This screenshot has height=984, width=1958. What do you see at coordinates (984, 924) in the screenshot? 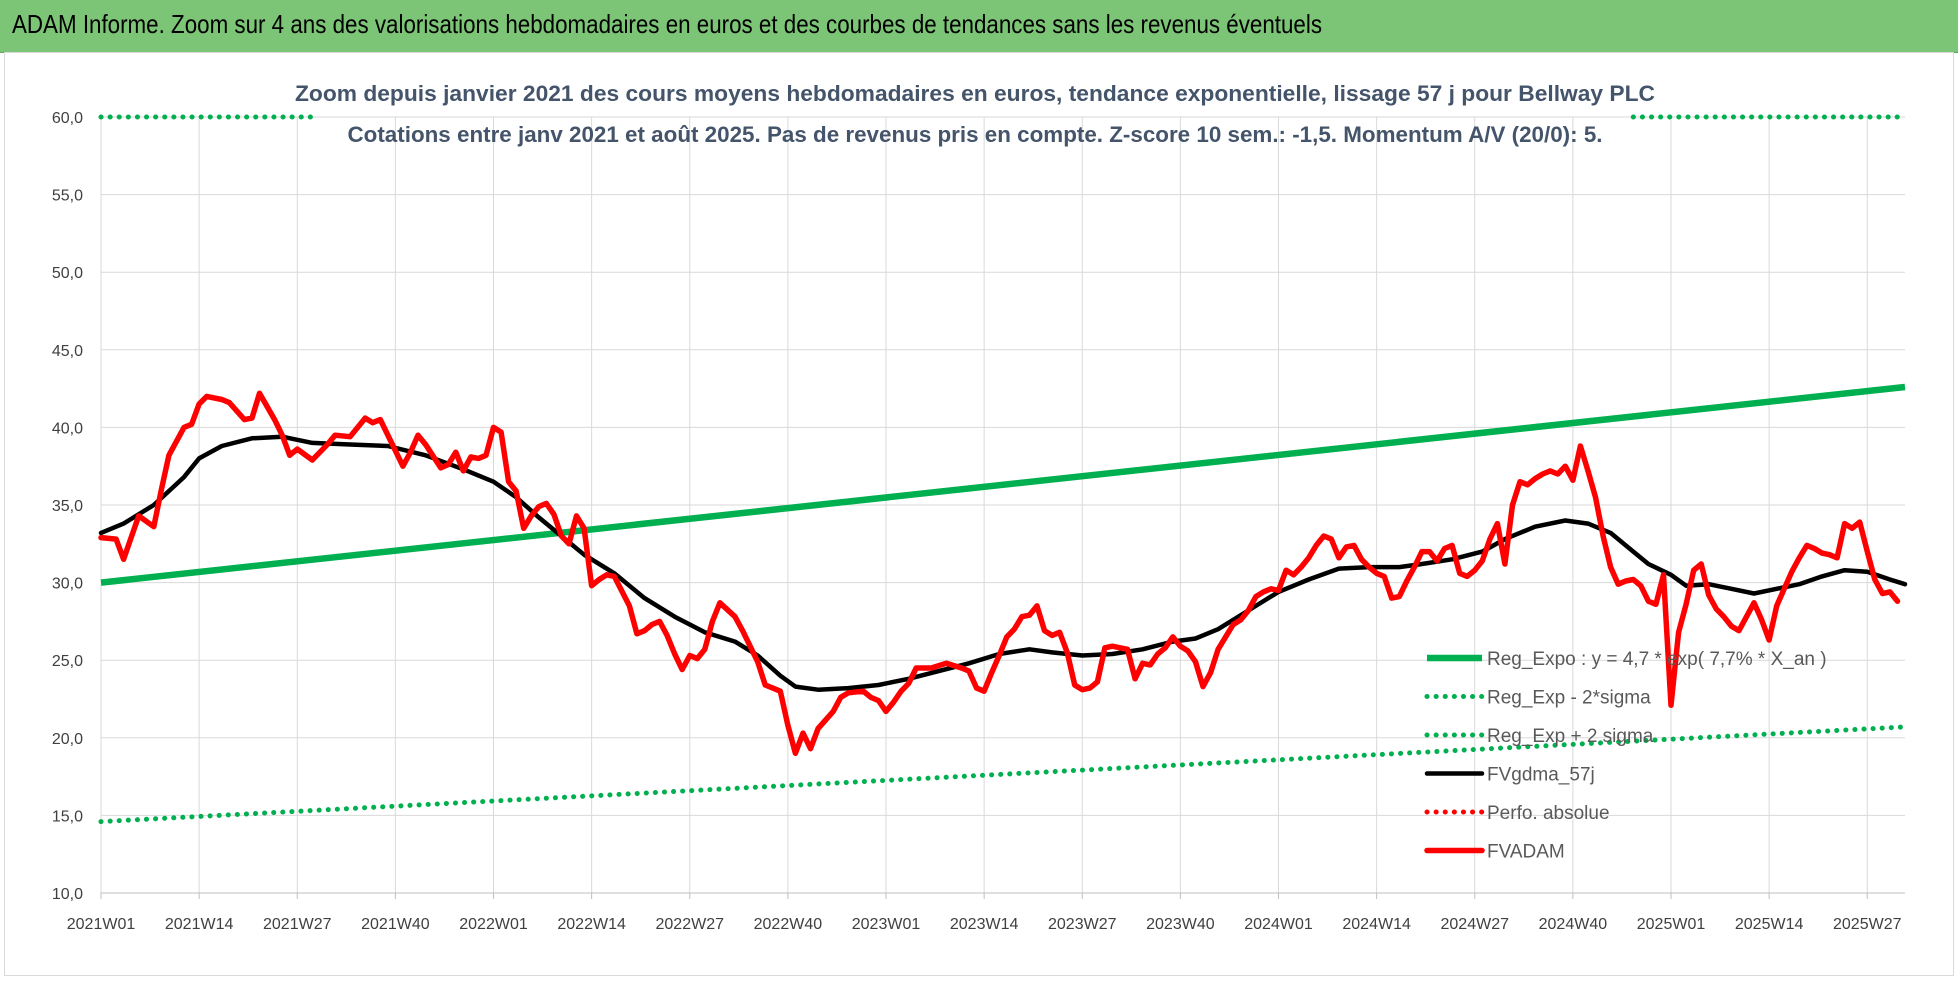
I see `x-tick-label: 2023W14` at bounding box center [984, 924].